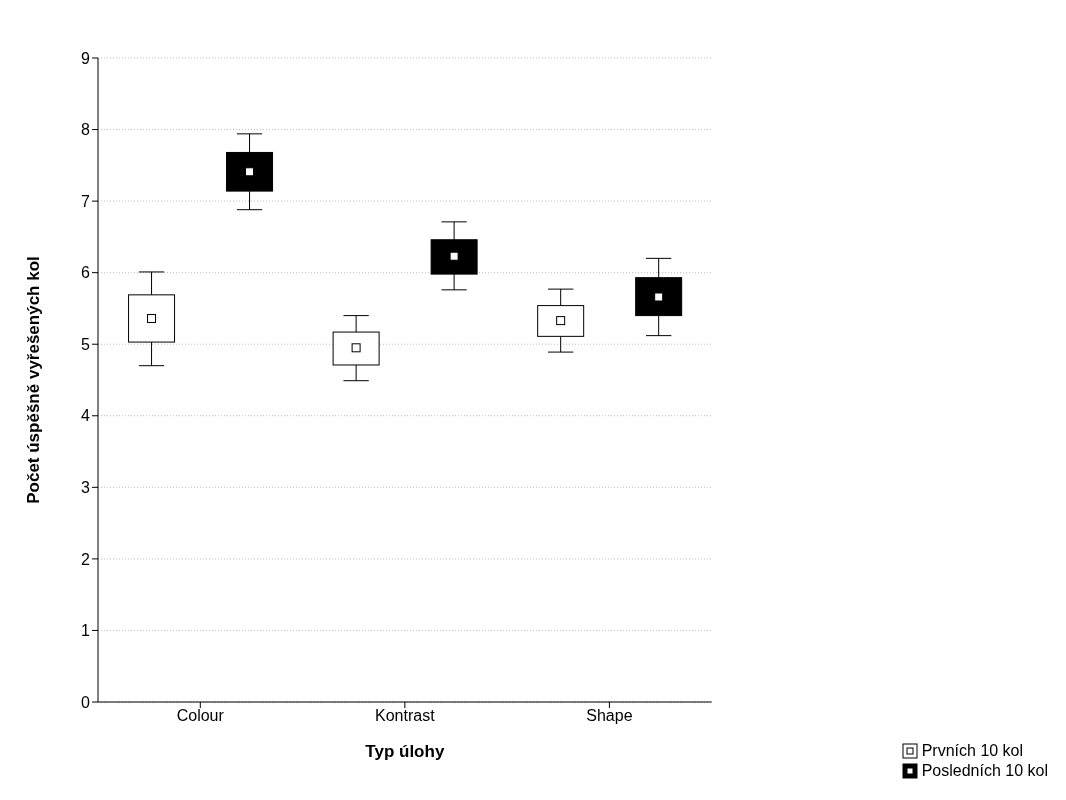  Describe the element at coordinates (86, 631) in the screenshot. I see `y-tick-label: 1` at that location.